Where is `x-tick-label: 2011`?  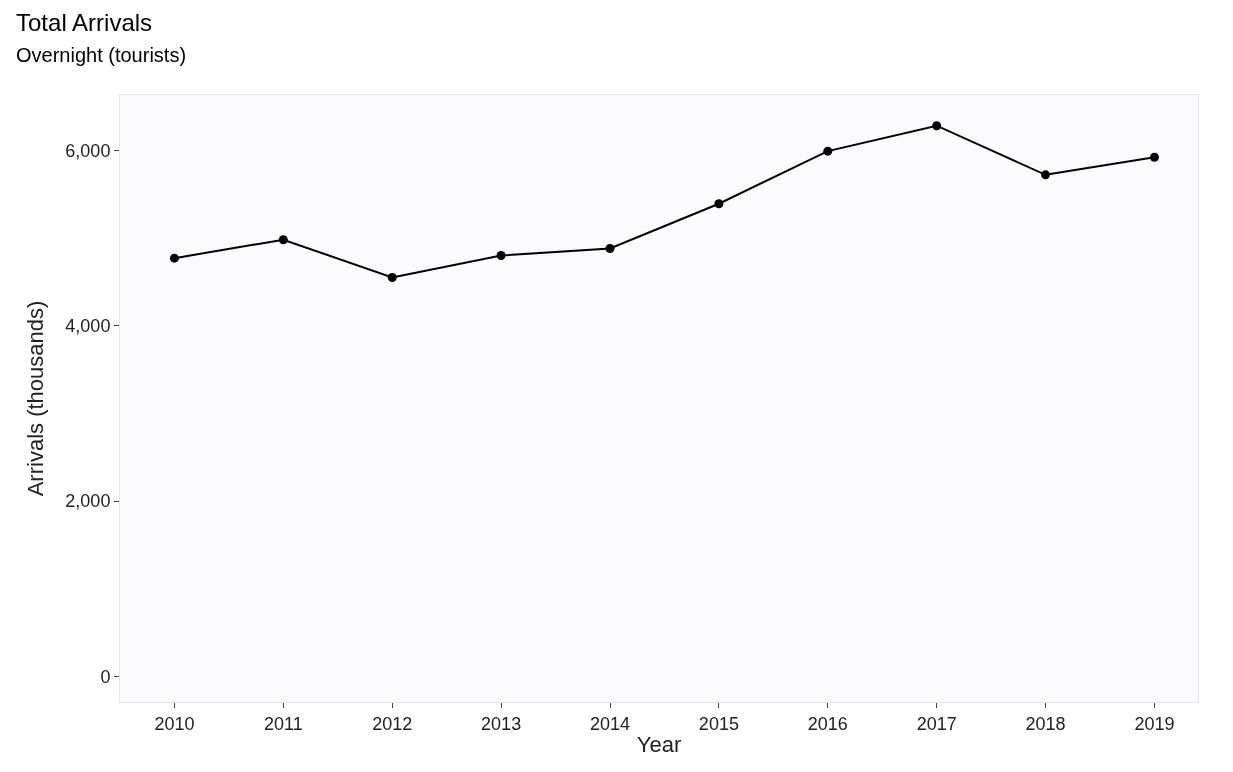
x-tick-label: 2011 is located at coordinates (283, 723).